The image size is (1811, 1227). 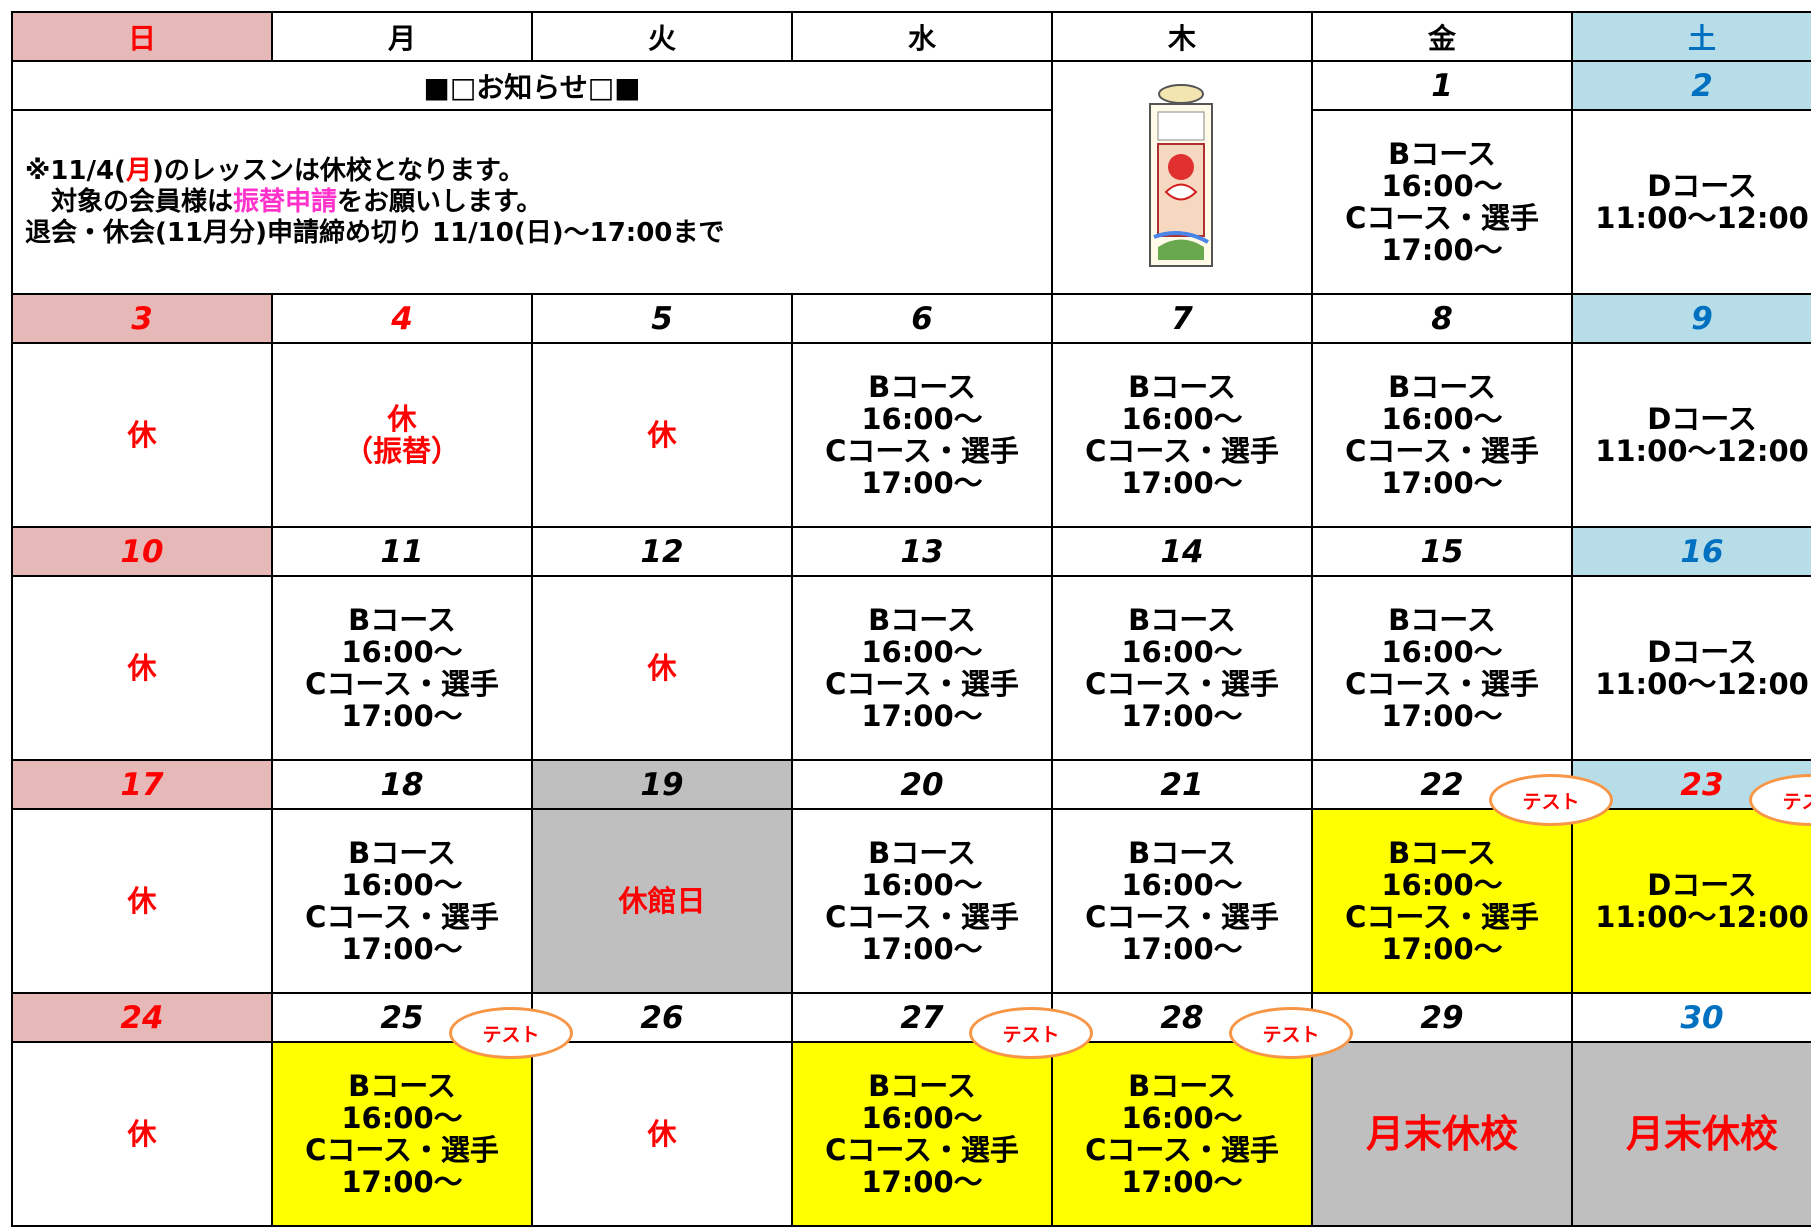 I want to click on day-number: 12, so click(x=662, y=551).